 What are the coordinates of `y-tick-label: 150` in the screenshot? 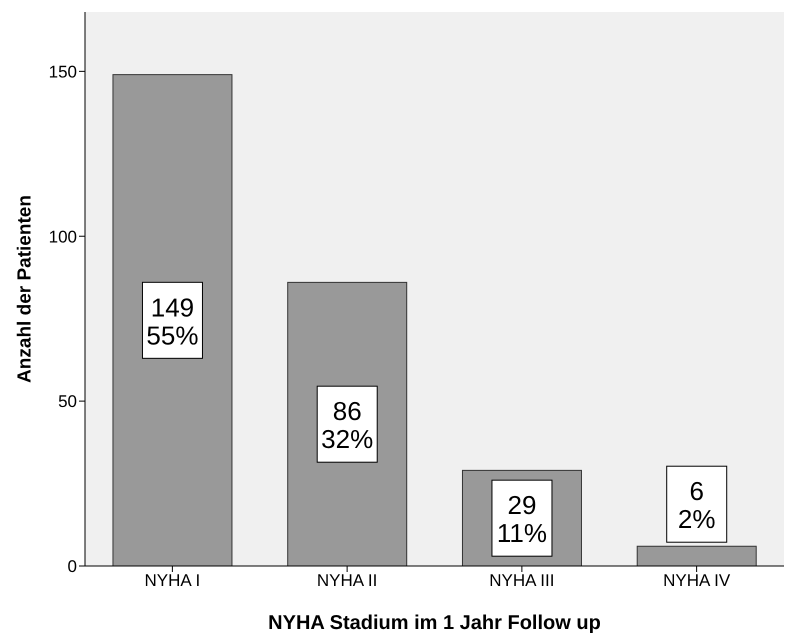 It's located at (62, 72).